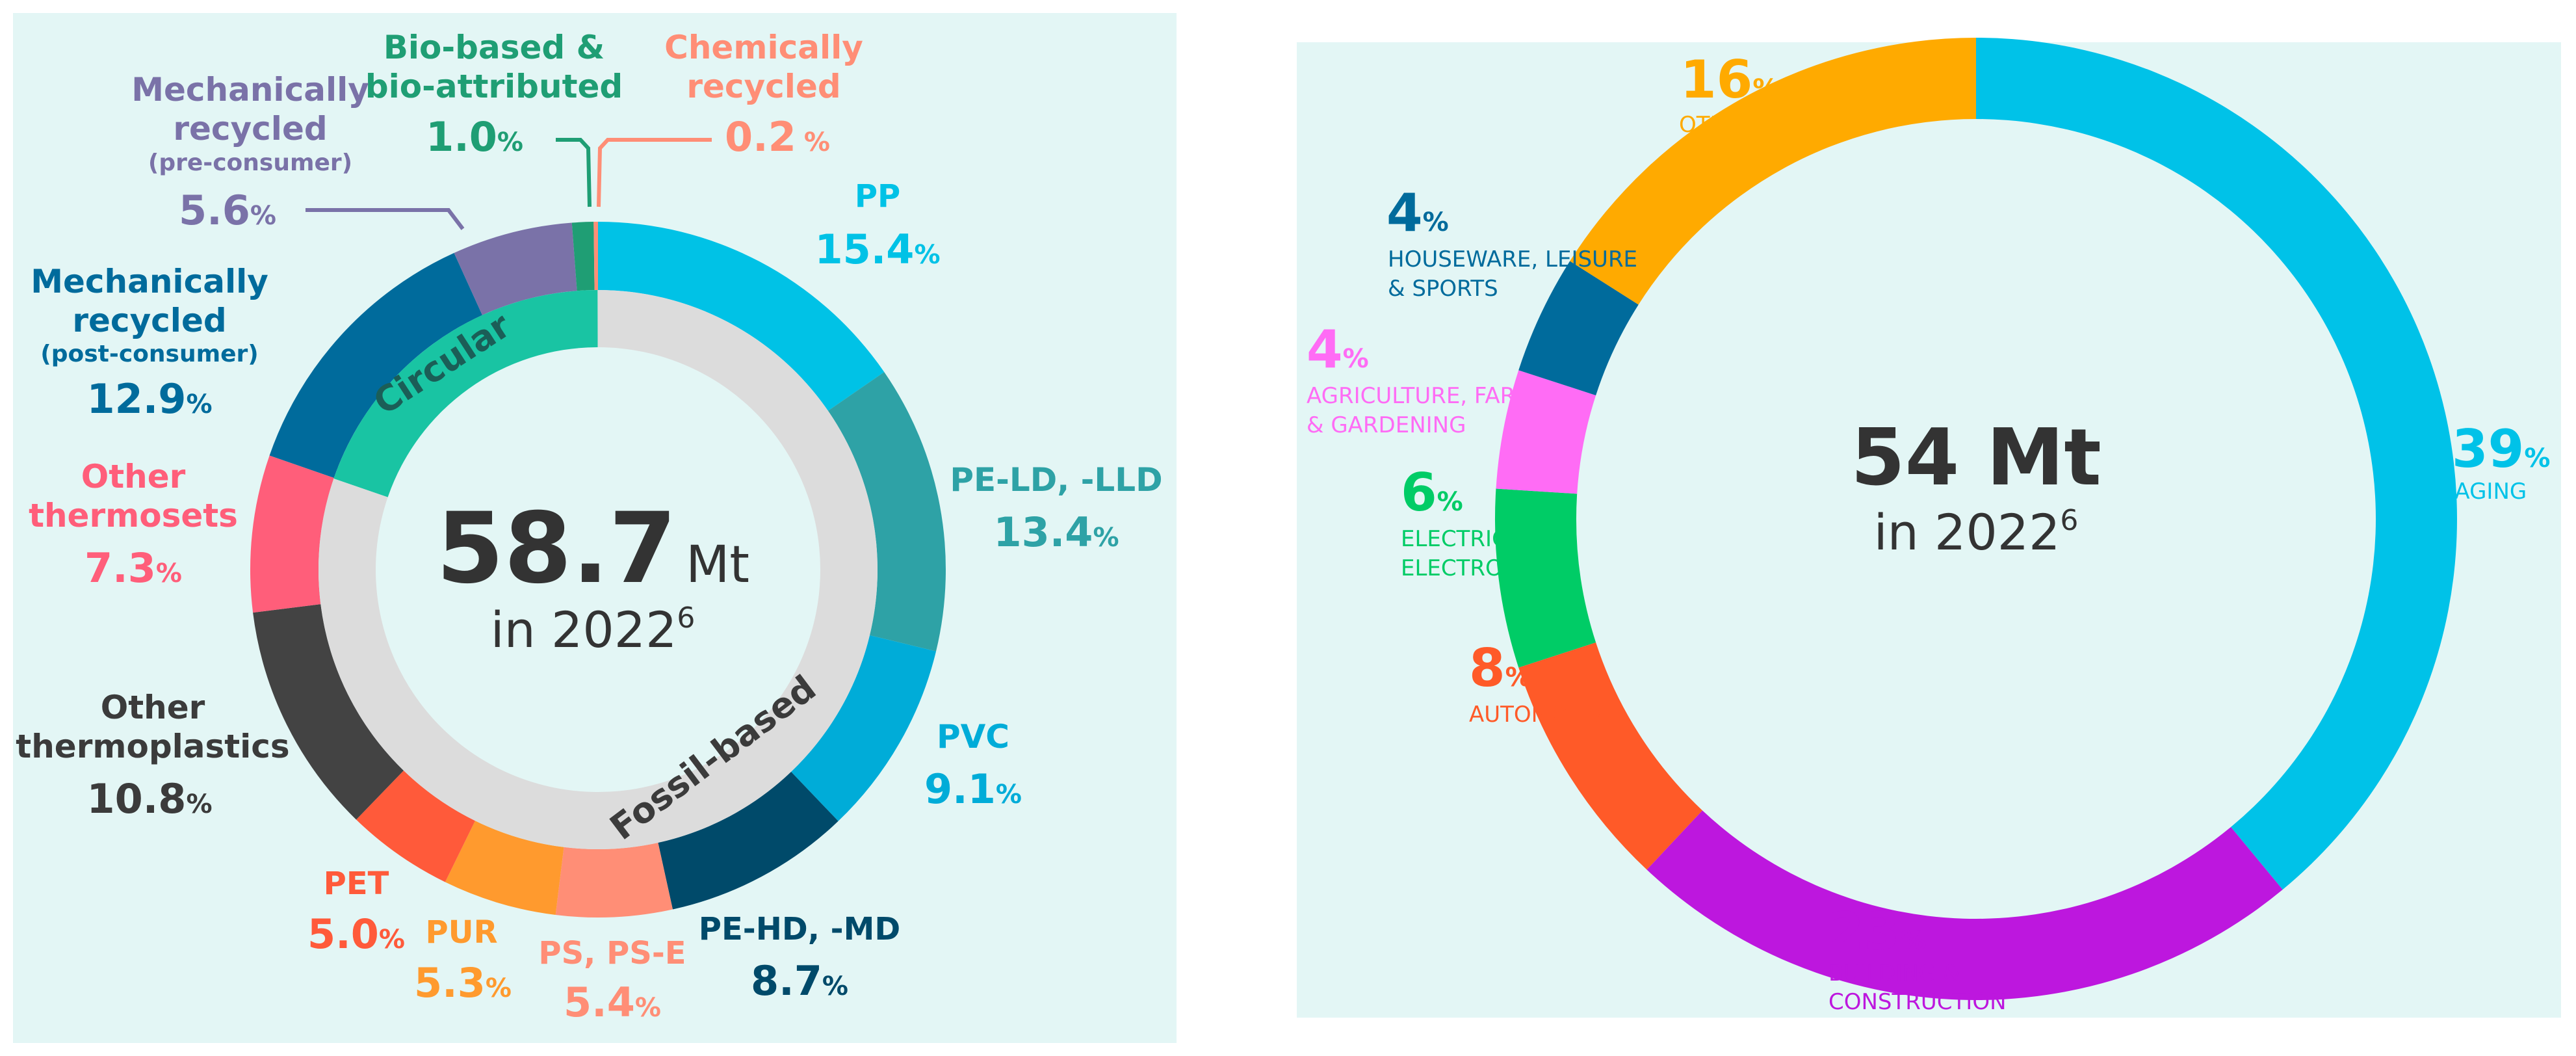 This screenshot has width=2576, height=1056. I want to click on label-pur-value: 5.3%, so click(463, 983).